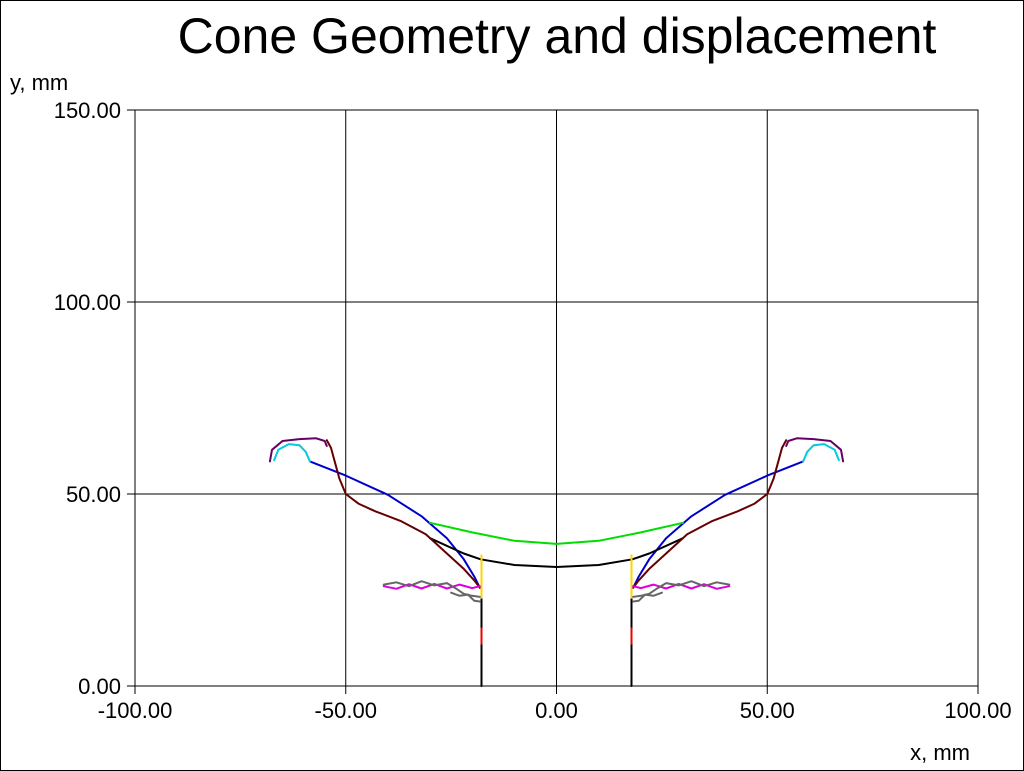  What do you see at coordinates (977, 710) in the screenshot?
I see `x-tick-label: 100.00` at bounding box center [977, 710].